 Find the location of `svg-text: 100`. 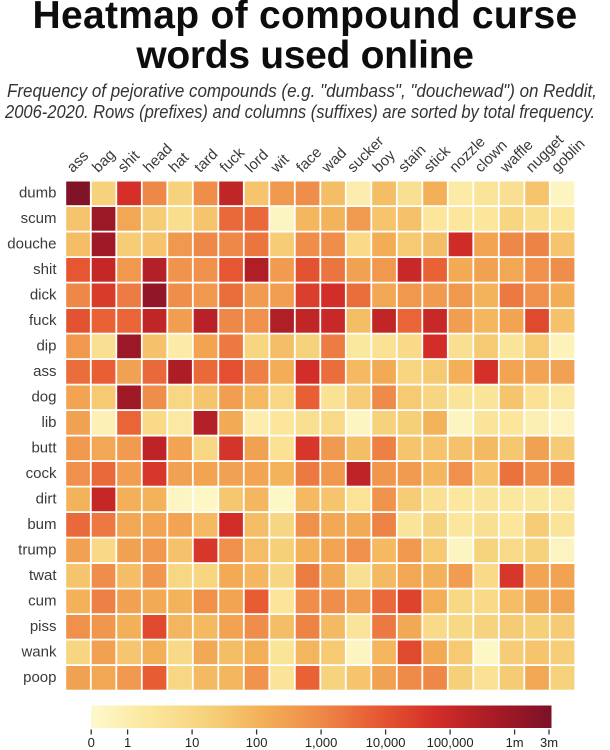

svg-text: 100 is located at coordinates (257, 742).